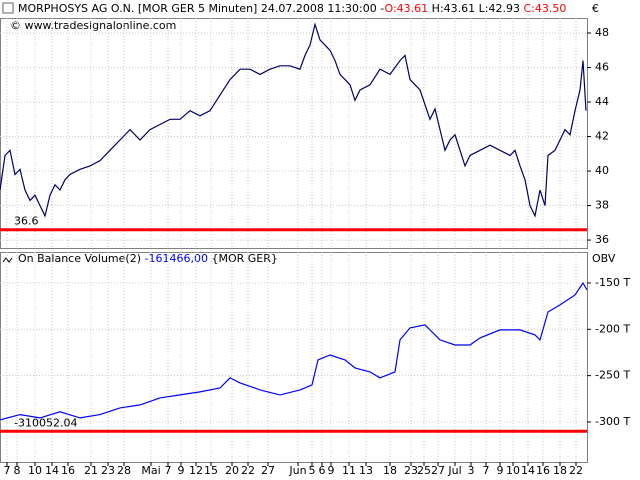  What do you see at coordinates (612, 282) in the screenshot?
I see `y-tick-label: -150 T` at bounding box center [612, 282].